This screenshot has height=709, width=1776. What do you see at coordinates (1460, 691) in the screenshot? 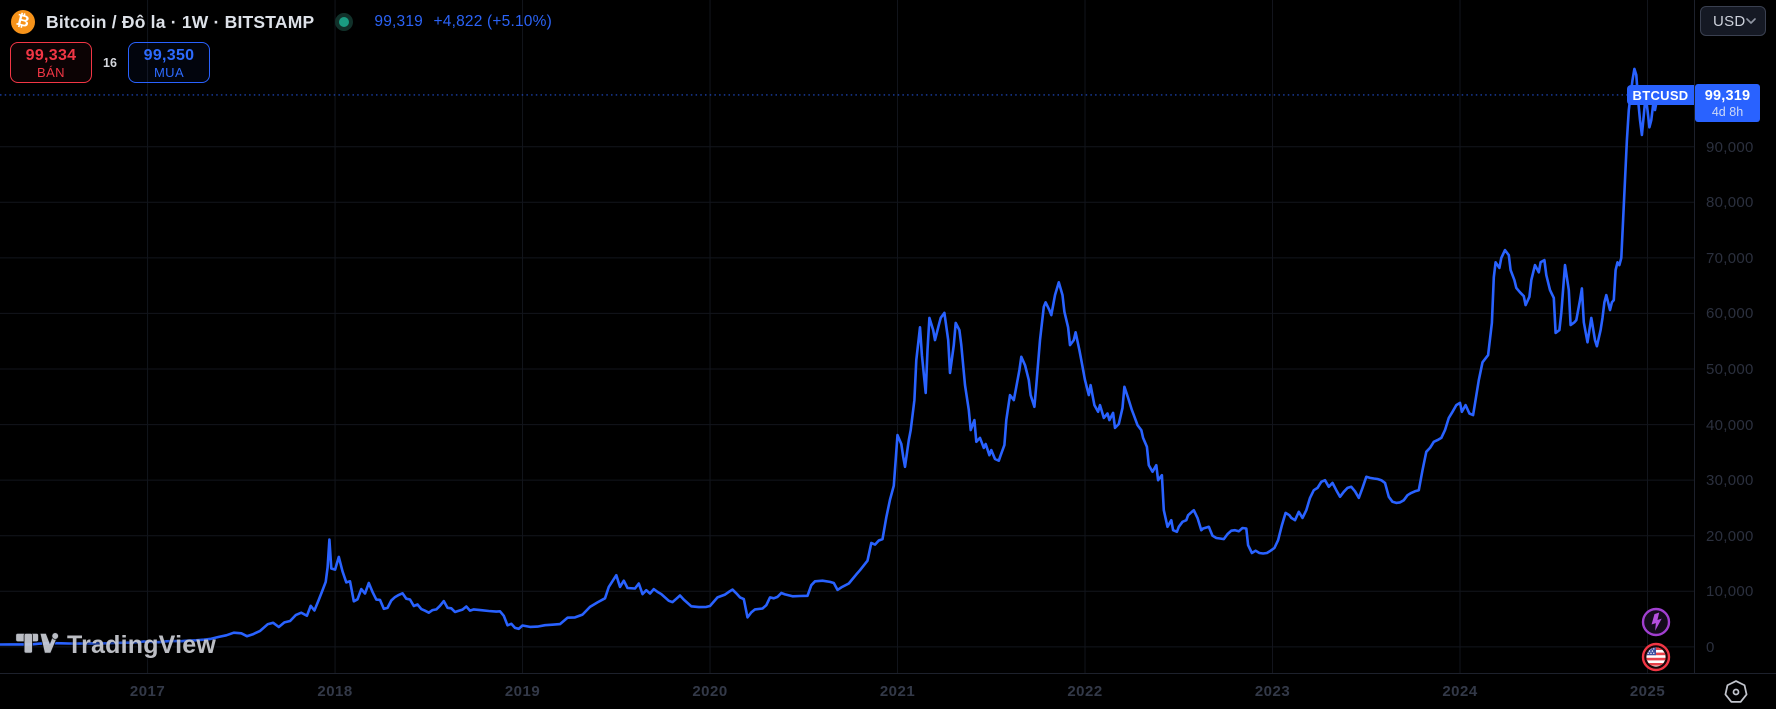
I see `year-tick-label: 2024` at bounding box center [1460, 691].